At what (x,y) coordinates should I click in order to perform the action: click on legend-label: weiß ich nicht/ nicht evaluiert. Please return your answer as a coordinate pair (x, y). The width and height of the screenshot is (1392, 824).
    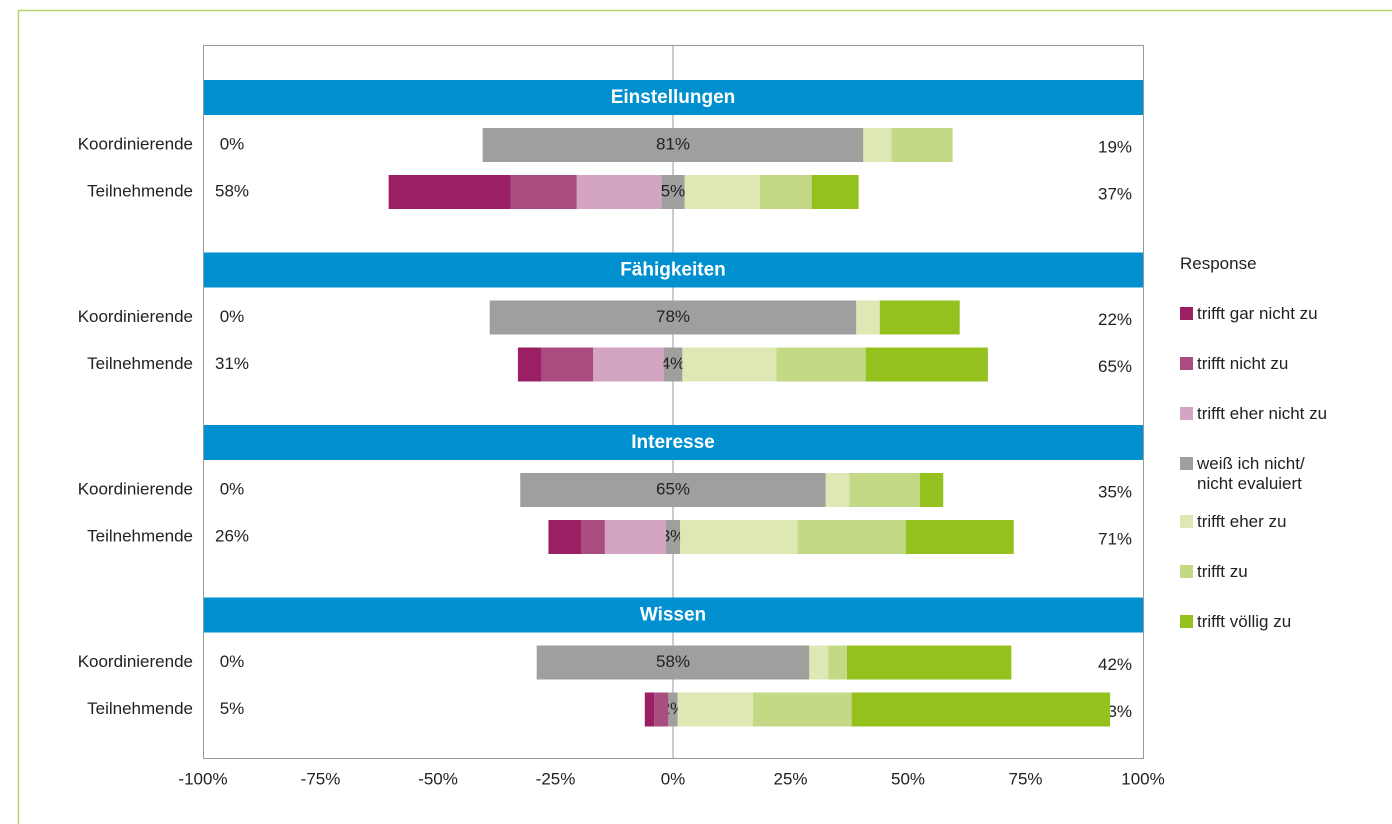
    Looking at the image, I should click on (1251, 473).